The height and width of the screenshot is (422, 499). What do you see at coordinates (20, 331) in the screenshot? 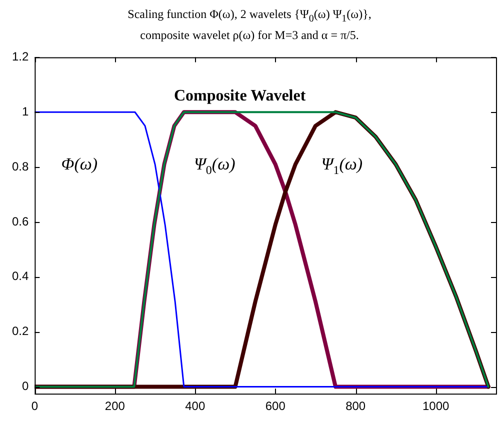
I see `y-tick-label: 0.2` at bounding box center [20, 331].